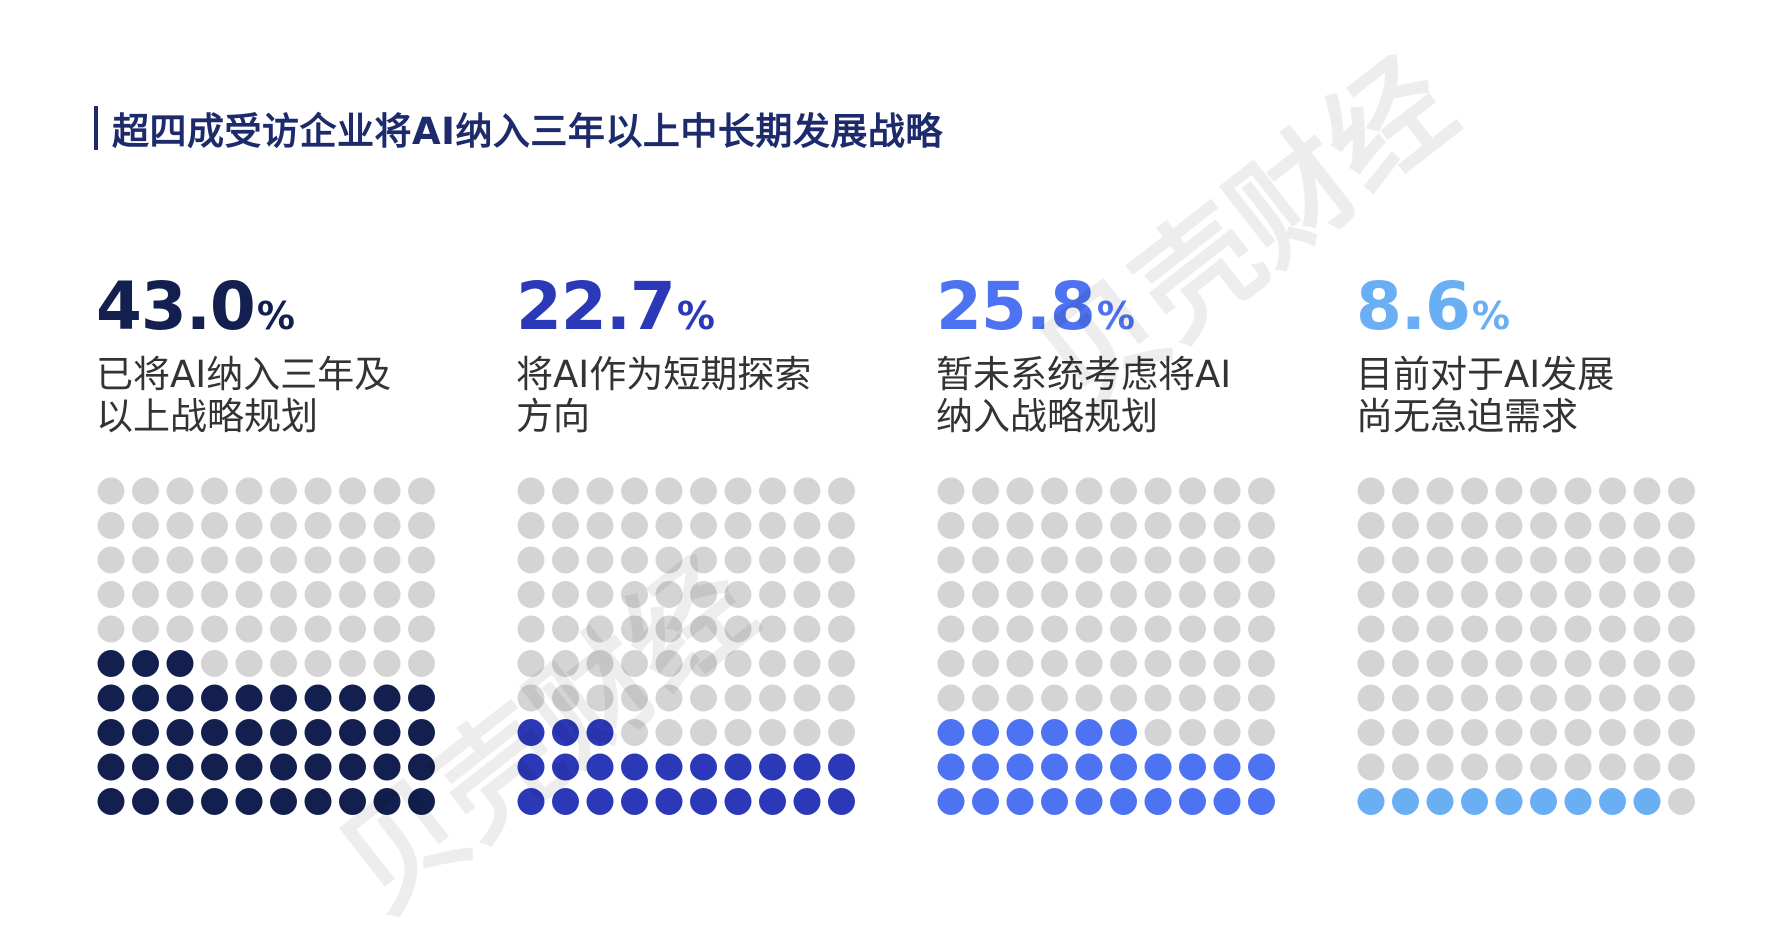 The width and height of the screenshot is (1772, 943). What do you see at coordinates (664, 374) in the screenshot?
I see `description-line-2a: 将AI作为短期探索` at bounding box center [664, 374].